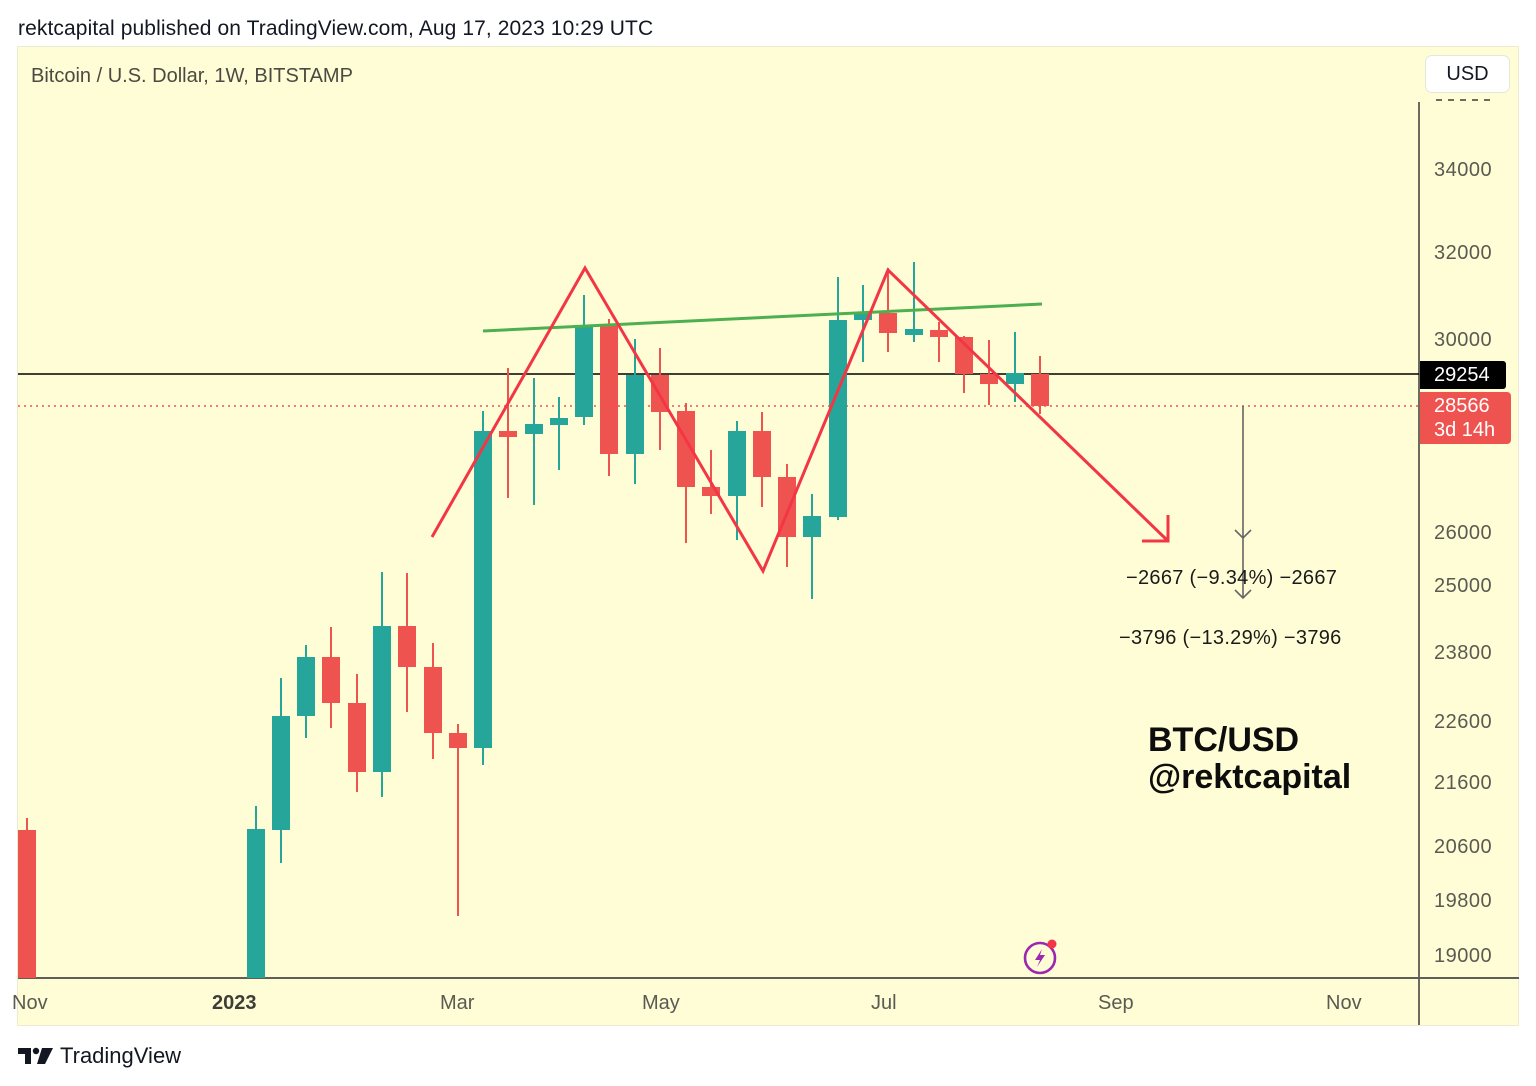  Describe the element at coordinates (661, 1003) in the screenshot. I see `time-tick-label: May` at that location.